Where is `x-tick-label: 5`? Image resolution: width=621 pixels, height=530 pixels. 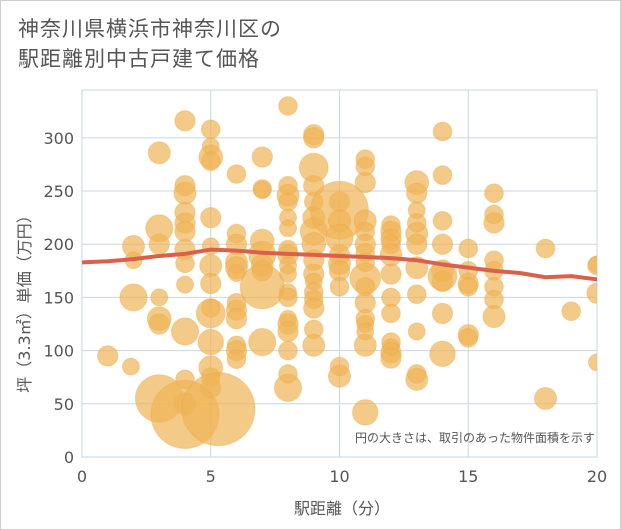 x-tick-label: 5 is located at coordinates (211, 476).